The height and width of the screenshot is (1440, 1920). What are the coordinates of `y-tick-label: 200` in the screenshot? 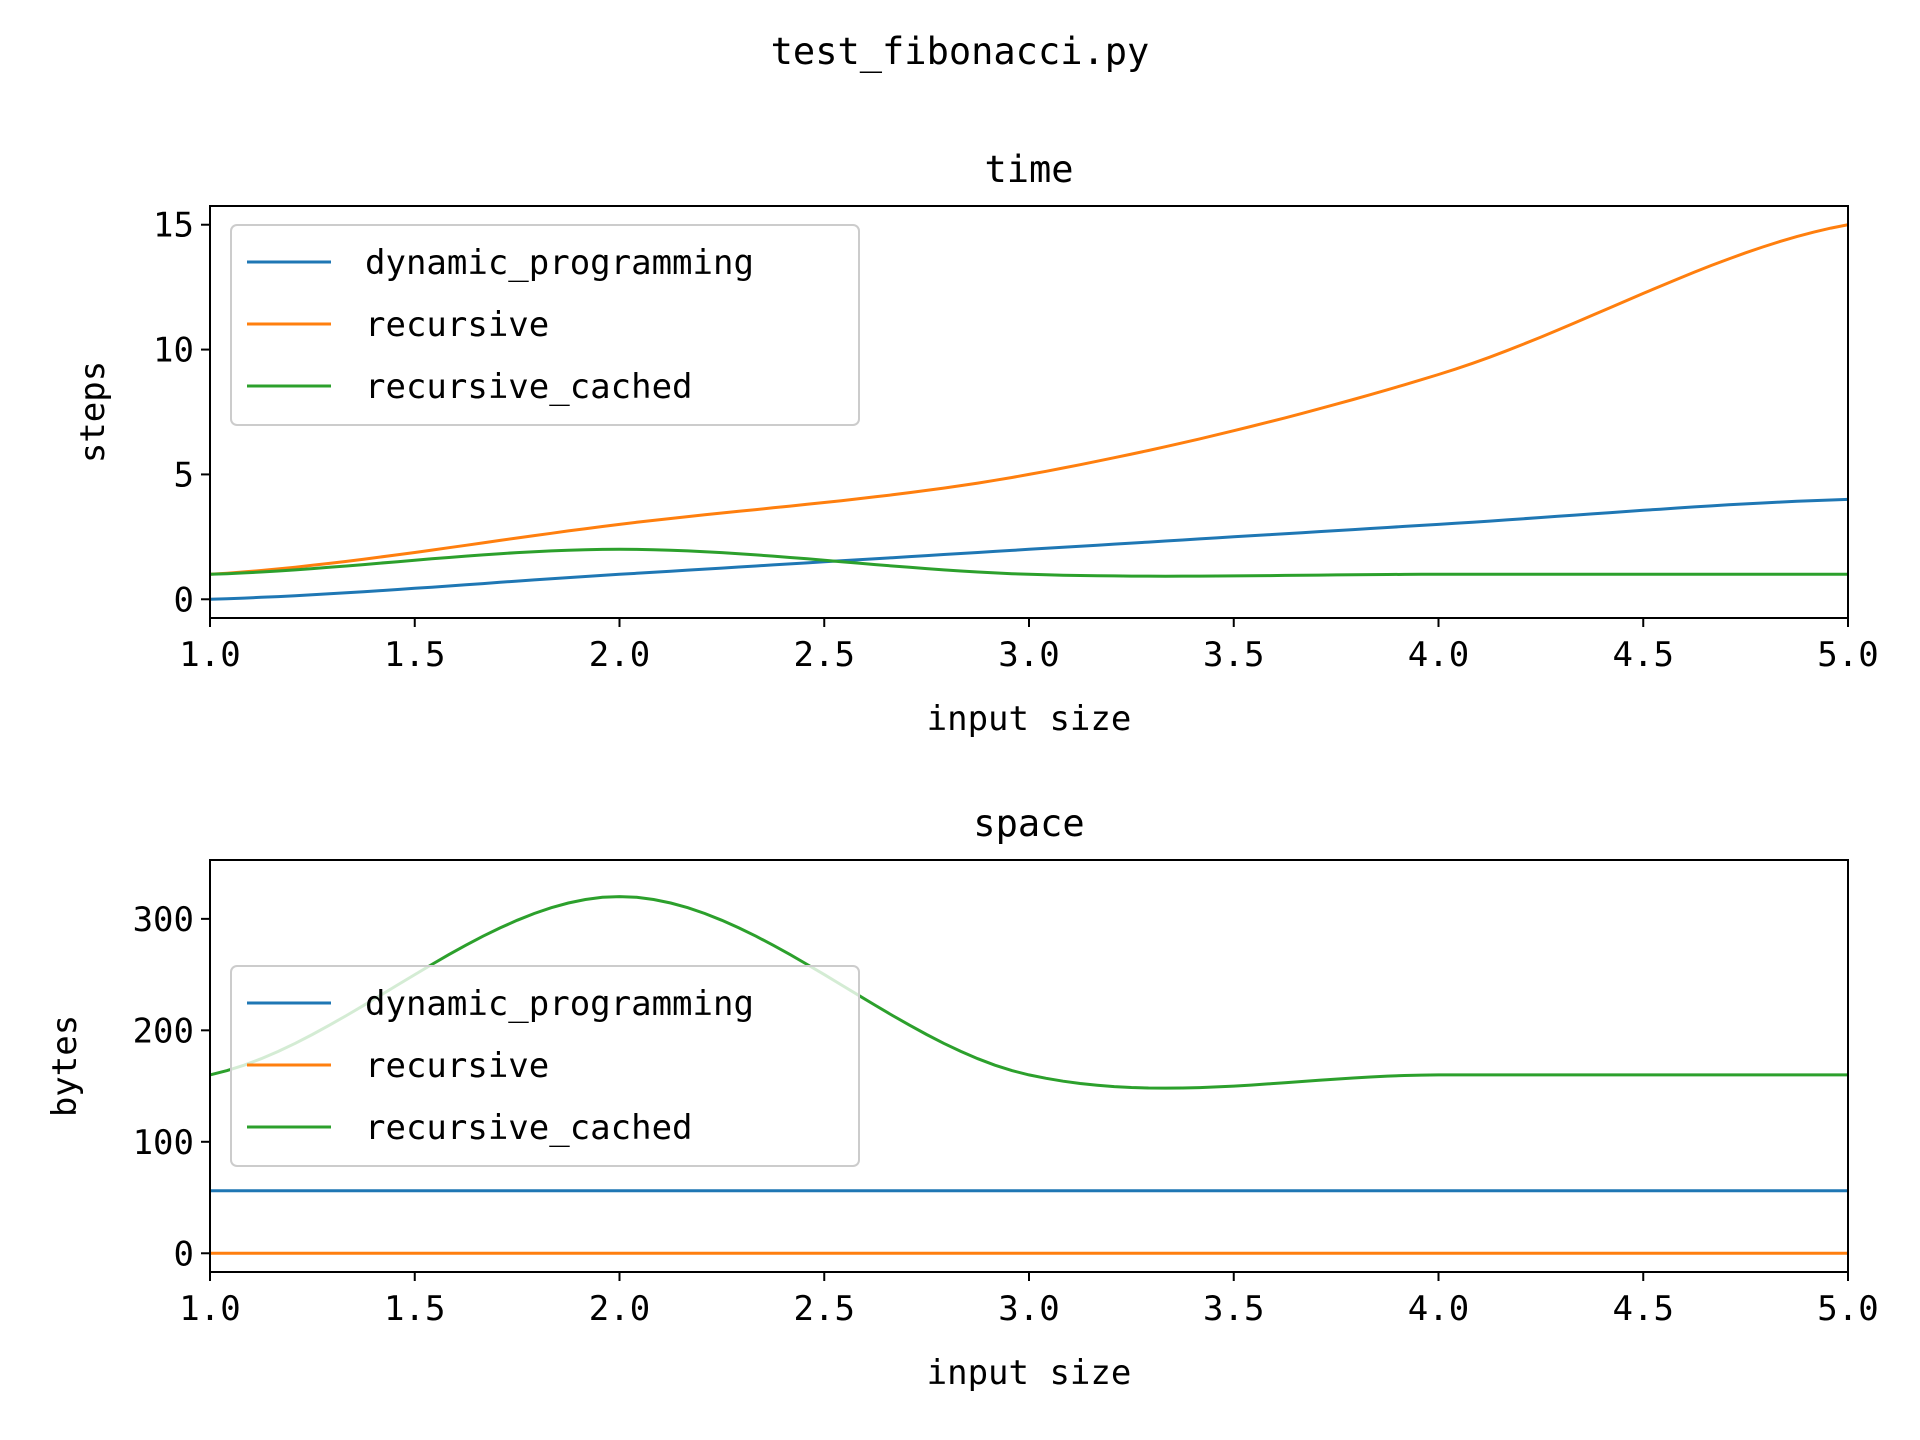 It's located at (163, 1031).